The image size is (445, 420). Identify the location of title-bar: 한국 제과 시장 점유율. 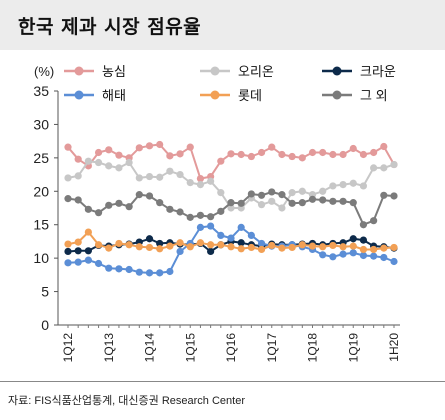
(222, 25).